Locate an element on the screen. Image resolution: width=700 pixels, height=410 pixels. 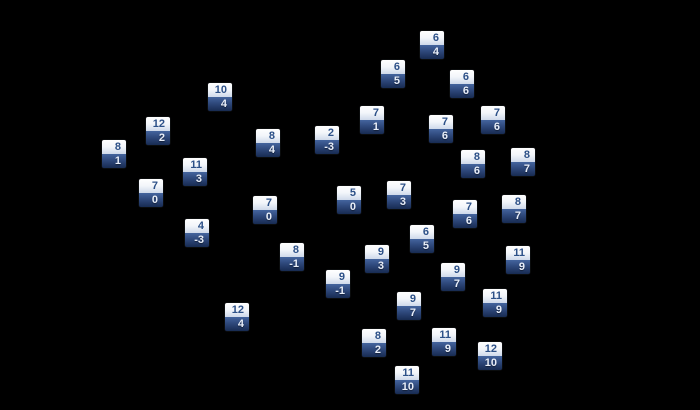
unit-tile: 11 10 is located at coordinates (407, 380).